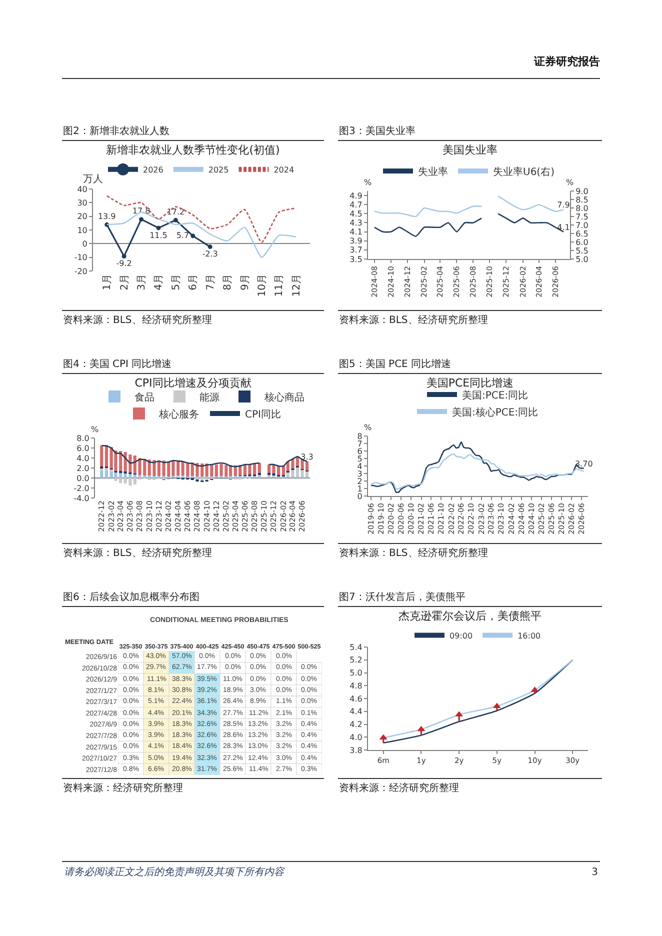 The height and width of the screenshot is (936, 662). I want to click on text: 证券研究报告, so click(567, 62).